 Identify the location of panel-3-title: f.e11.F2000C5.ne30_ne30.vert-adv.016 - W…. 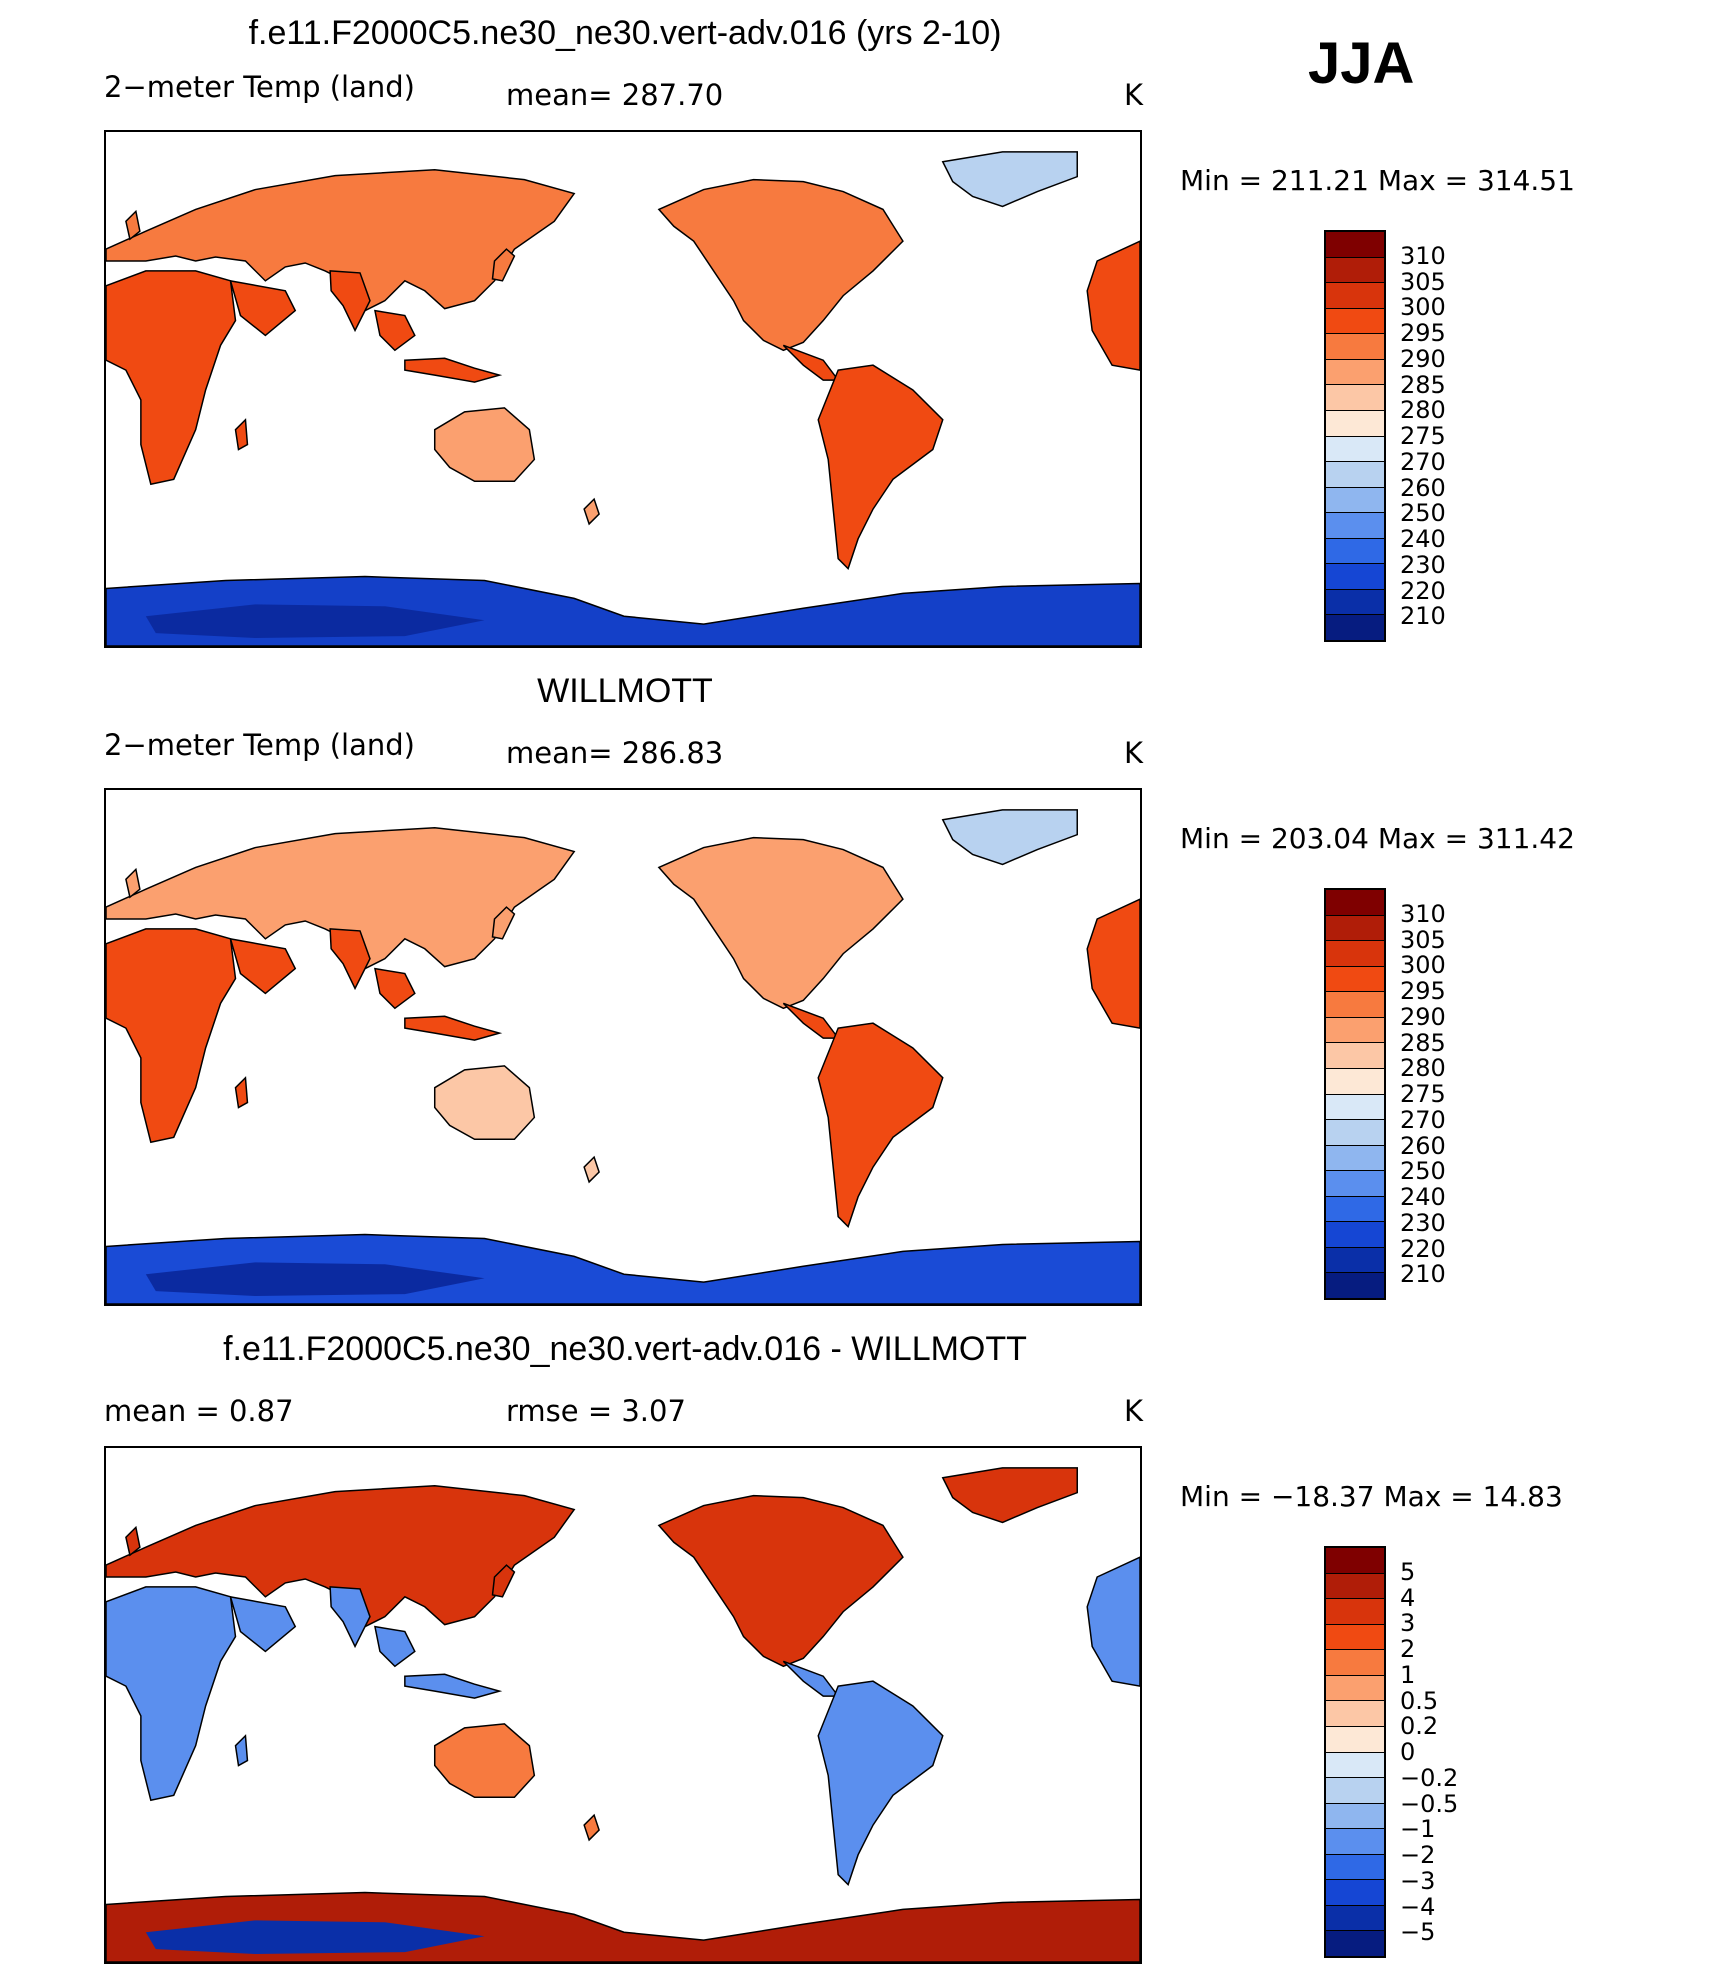
(625, 1349).